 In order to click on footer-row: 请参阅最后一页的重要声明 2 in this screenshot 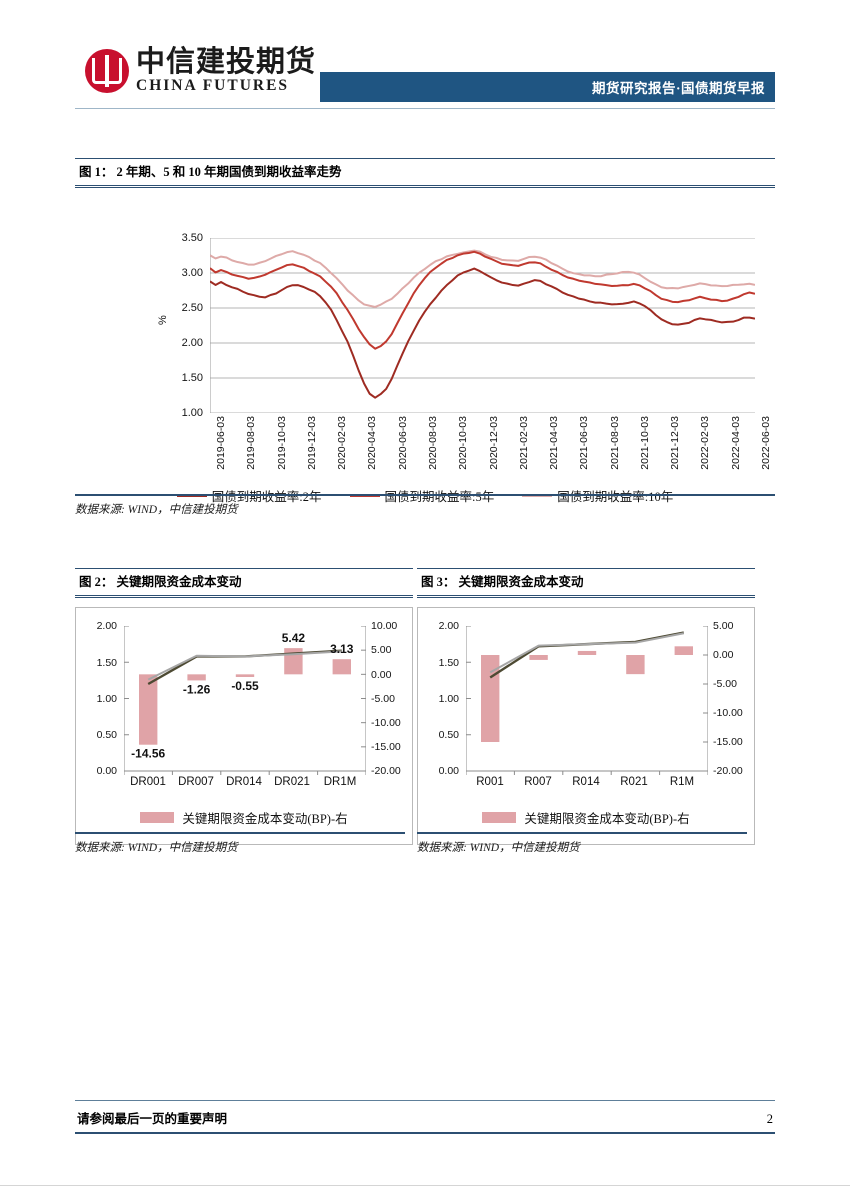, I will do `click(425, 1116)`.